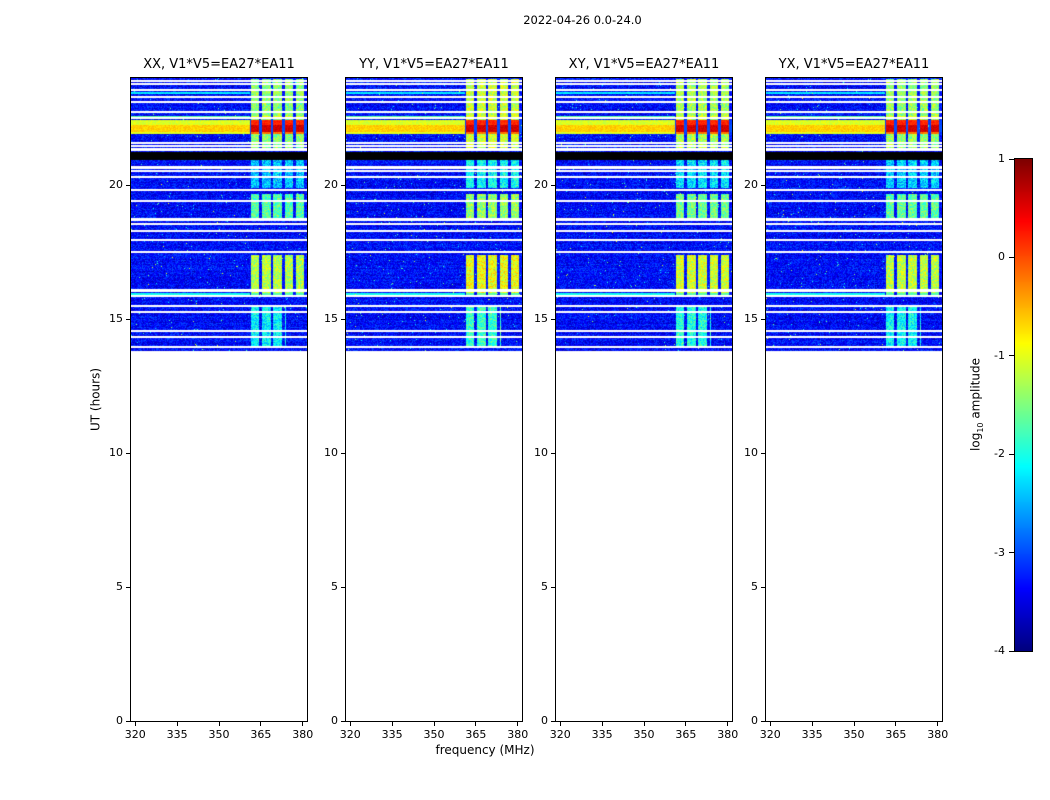 The width and height of the screenshot is (1050, 800). I want to click on spectrogram-canvas-yx, so click(854, 399).